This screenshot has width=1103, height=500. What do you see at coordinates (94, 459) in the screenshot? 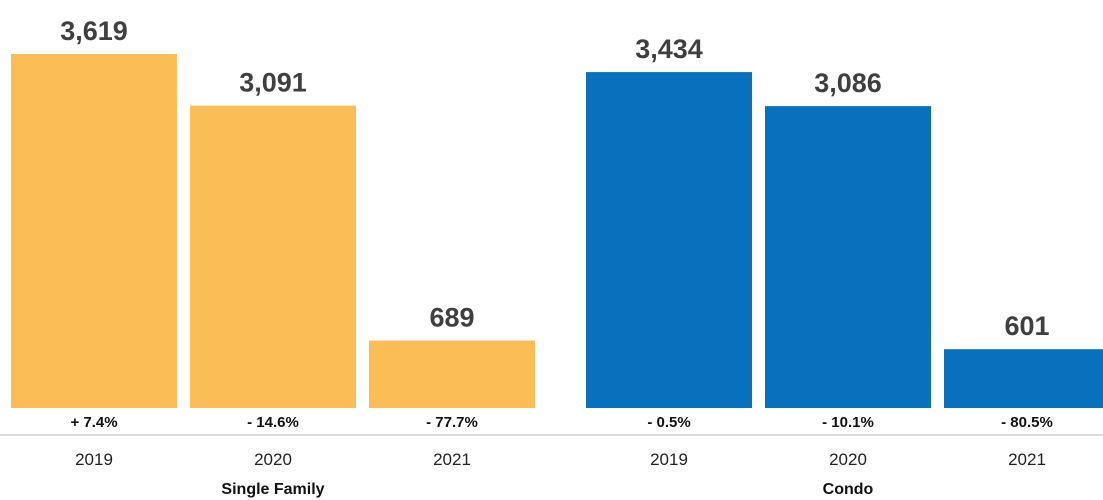
I see `year-tick-single-family-2019: 2019` at bounding box center [94, 459].